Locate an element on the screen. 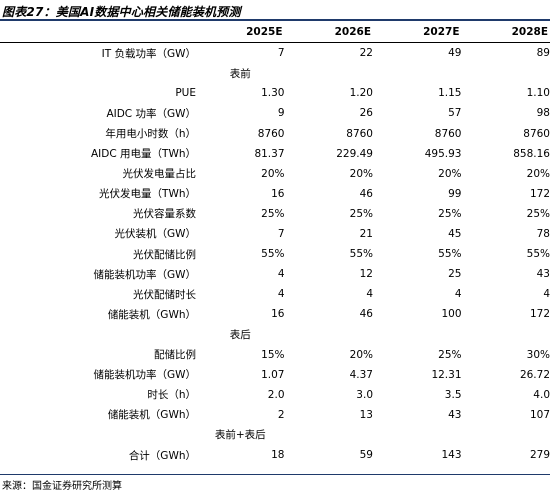 Image resolution: width=550 pixels, height=494 pixels. value-cell-2028e: 4 is located at coordinates (546, 294).